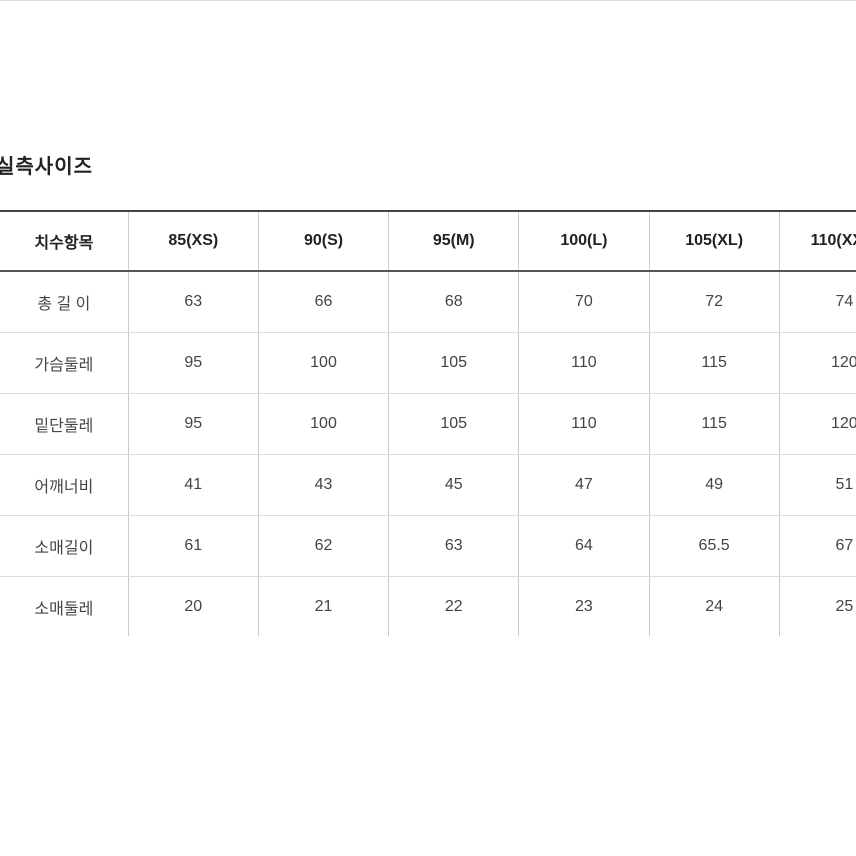 This screenshot has width=856, height=856. I want to click on page-title: 실측사이즈, so click(46, 167).